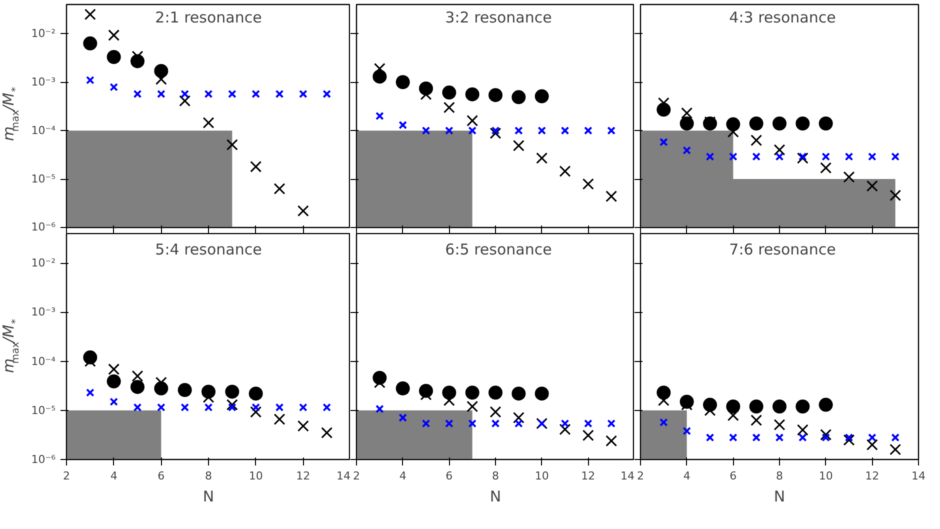 This screenshot has height=529, width=940. What do you see at coordinates (498, 249) in the screenshot?
I see `text: 6:5 resonance` at bounding box center [498, 249].